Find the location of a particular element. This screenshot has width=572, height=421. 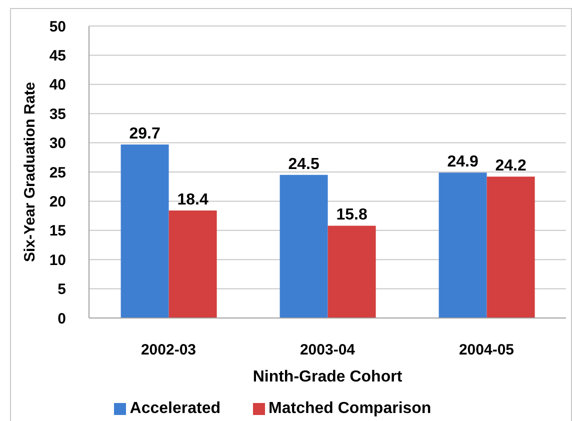

y-tick-label: 45 is located at coordinates (57, 56).